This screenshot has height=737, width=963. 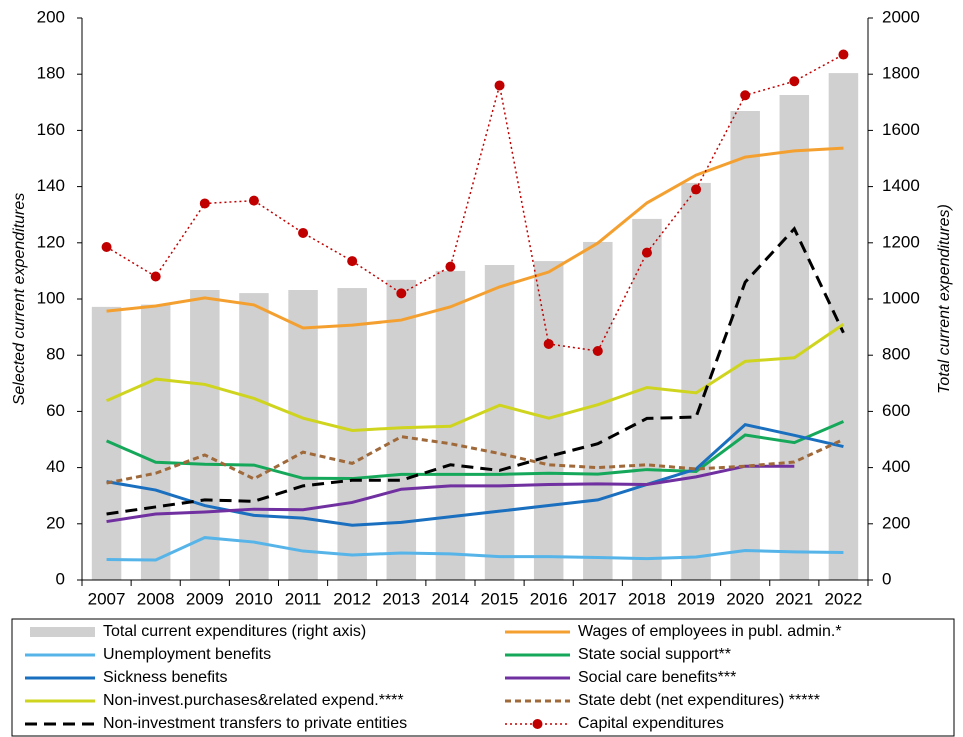 I want to click on x-tick-label: 2015, so click(x=500, y=598).